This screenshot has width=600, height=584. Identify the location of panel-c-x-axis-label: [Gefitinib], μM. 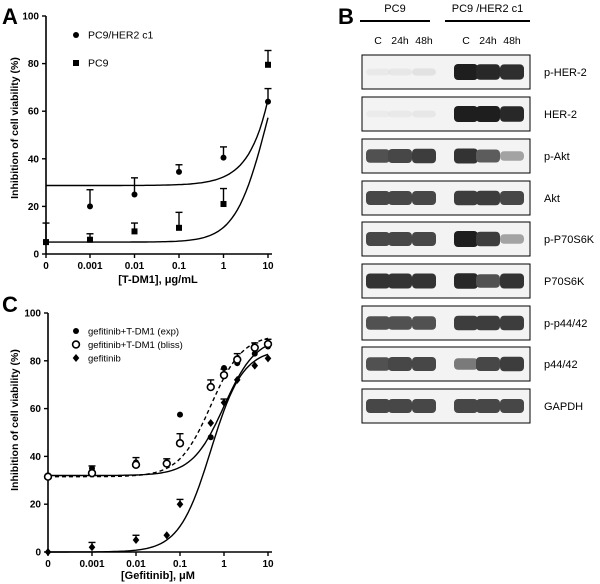
(158, 576).